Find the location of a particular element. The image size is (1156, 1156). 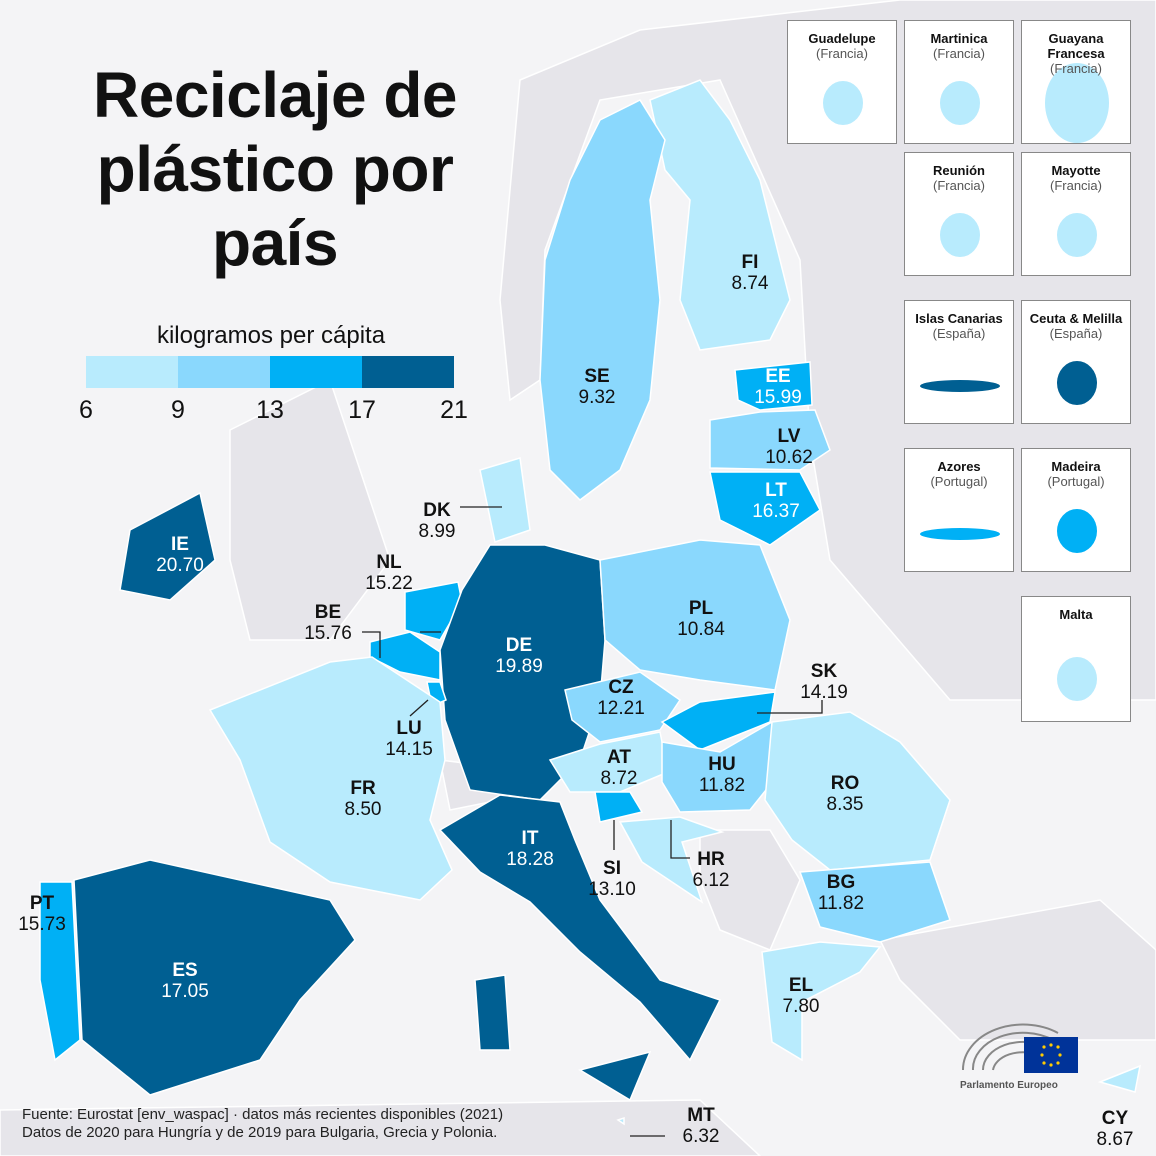

country-value: 15.73 is located at coordinates (42, 924).